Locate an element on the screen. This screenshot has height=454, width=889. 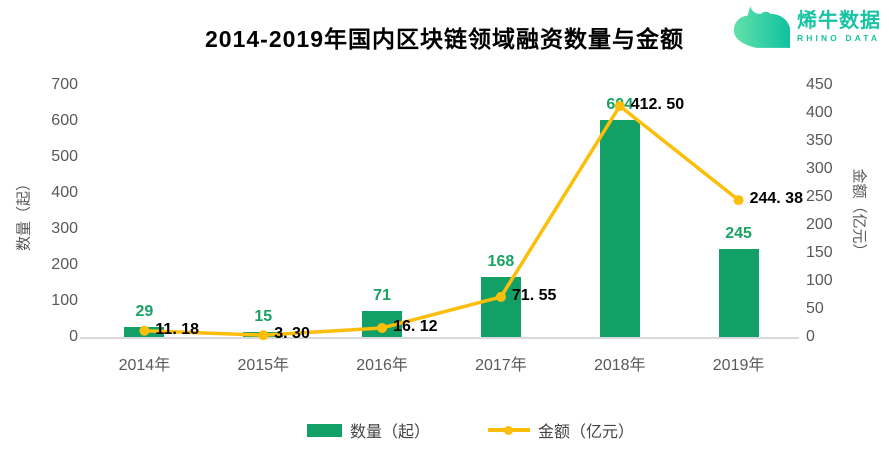
x-axis-label-2: 2015年 is located at coordinates (263, 365).